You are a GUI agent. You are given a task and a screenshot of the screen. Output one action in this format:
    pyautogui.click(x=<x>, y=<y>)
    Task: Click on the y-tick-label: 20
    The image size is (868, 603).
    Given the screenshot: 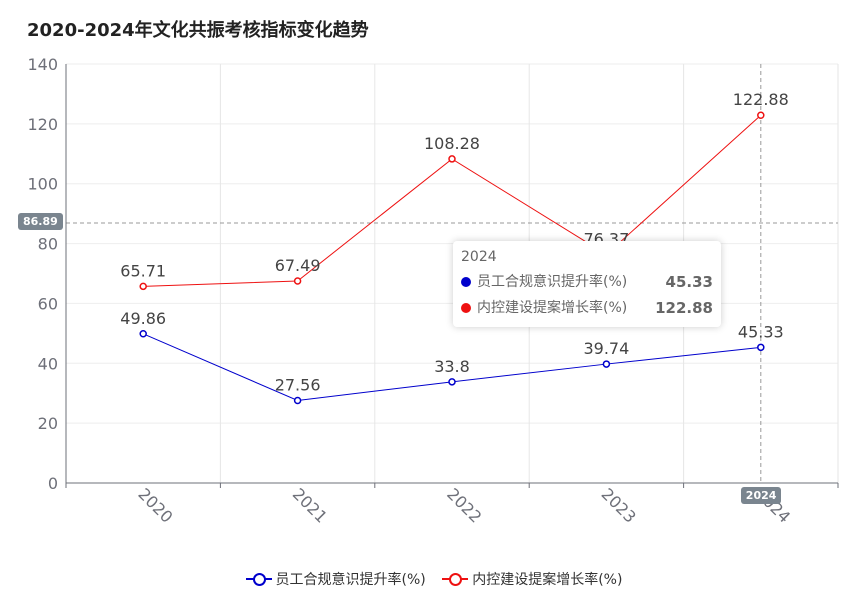 What is the action you would take?
    pyautogui.click(x=48, y=423)
    